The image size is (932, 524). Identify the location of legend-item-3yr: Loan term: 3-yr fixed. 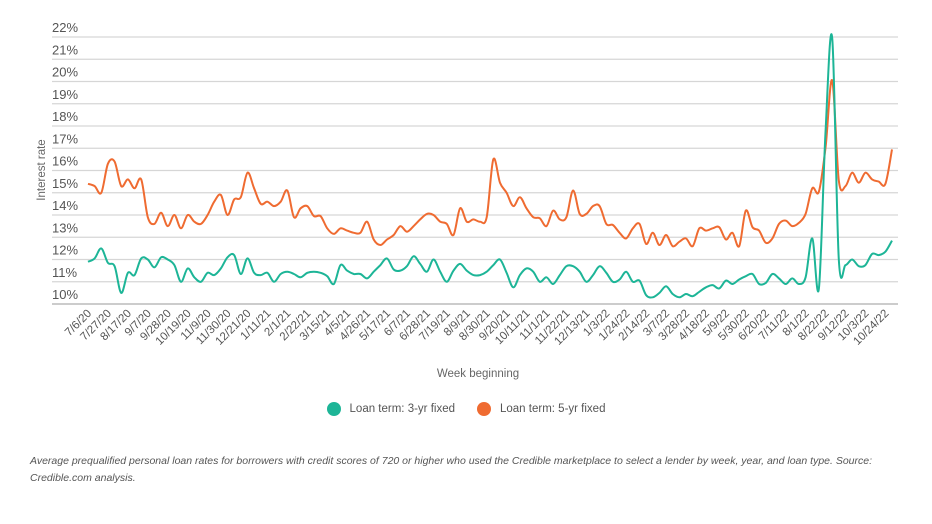
(390, 409).